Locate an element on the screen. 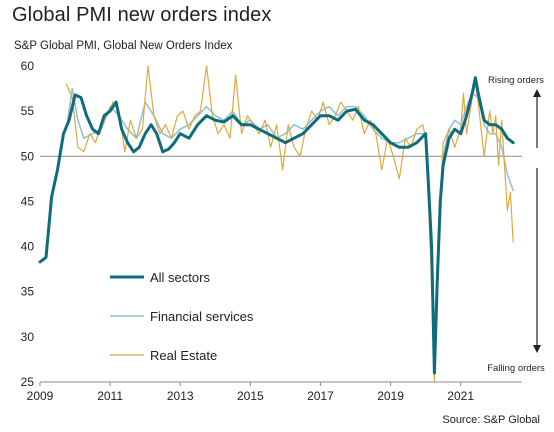 The width and height of the screenshot is (554, 432). source-note: Source: S&P Global is located at coordinates (491, 420).